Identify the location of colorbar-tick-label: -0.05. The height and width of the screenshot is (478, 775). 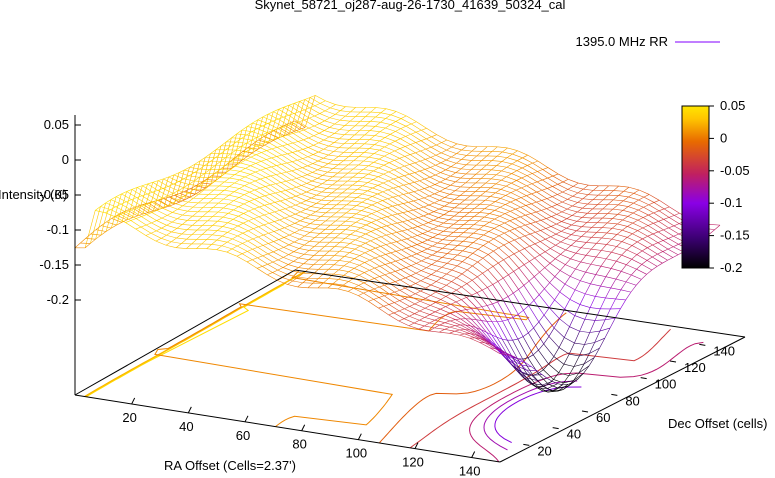
(735, 170).